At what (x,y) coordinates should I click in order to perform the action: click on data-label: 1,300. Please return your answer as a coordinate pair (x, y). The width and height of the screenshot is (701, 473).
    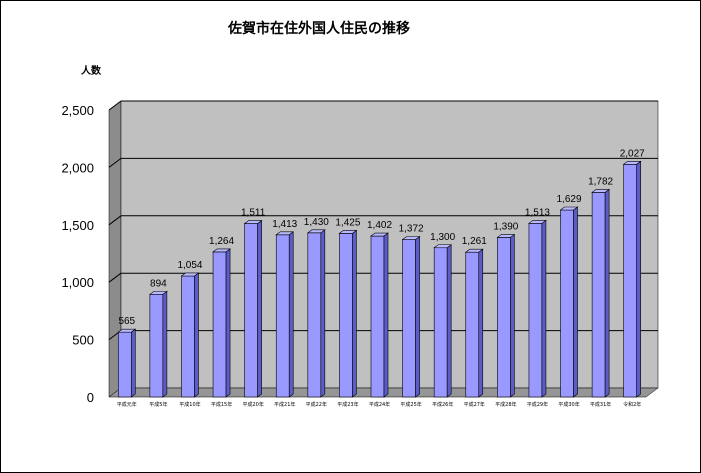
    Looking at the image, I should click on (442, 237).